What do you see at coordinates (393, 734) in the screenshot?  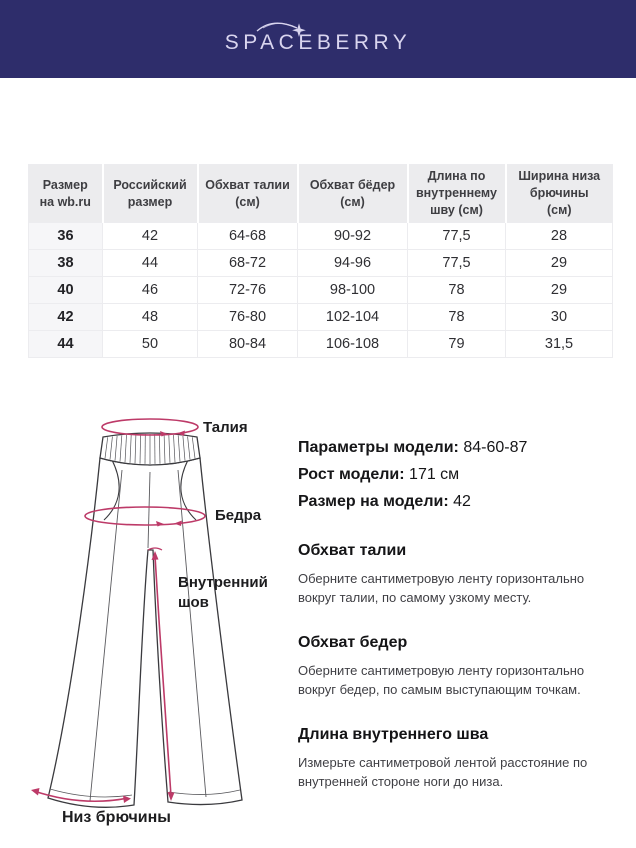 I see `section-inseam-title: Длина внутреннего шва` at bounding box center [393, 734].